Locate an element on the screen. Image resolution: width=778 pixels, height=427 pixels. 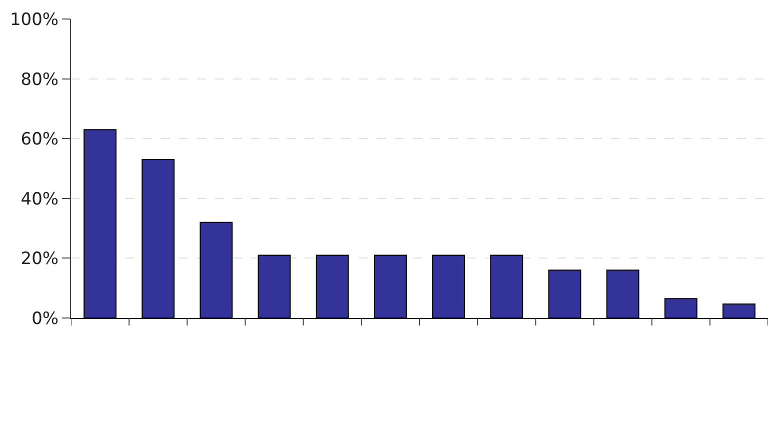
y-tick-label: 60% is located at coordinates (39, 140).